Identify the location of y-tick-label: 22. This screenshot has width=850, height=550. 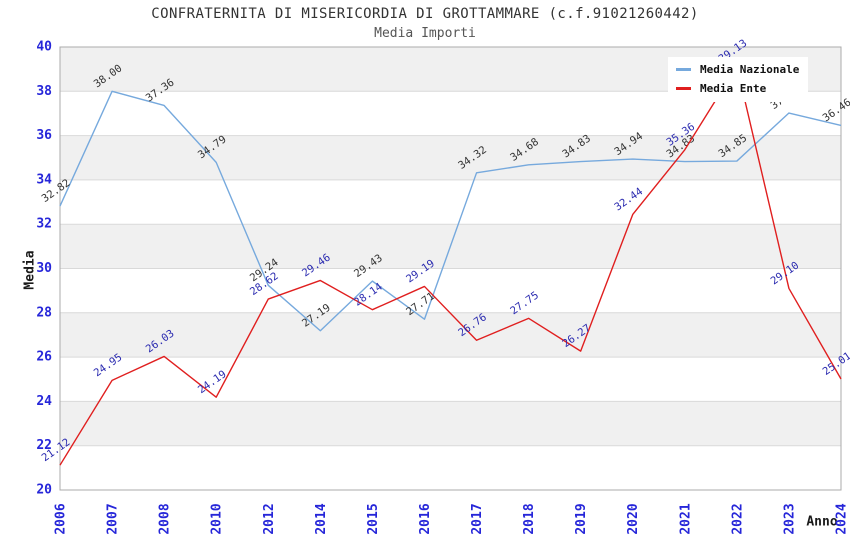
(44, 445).